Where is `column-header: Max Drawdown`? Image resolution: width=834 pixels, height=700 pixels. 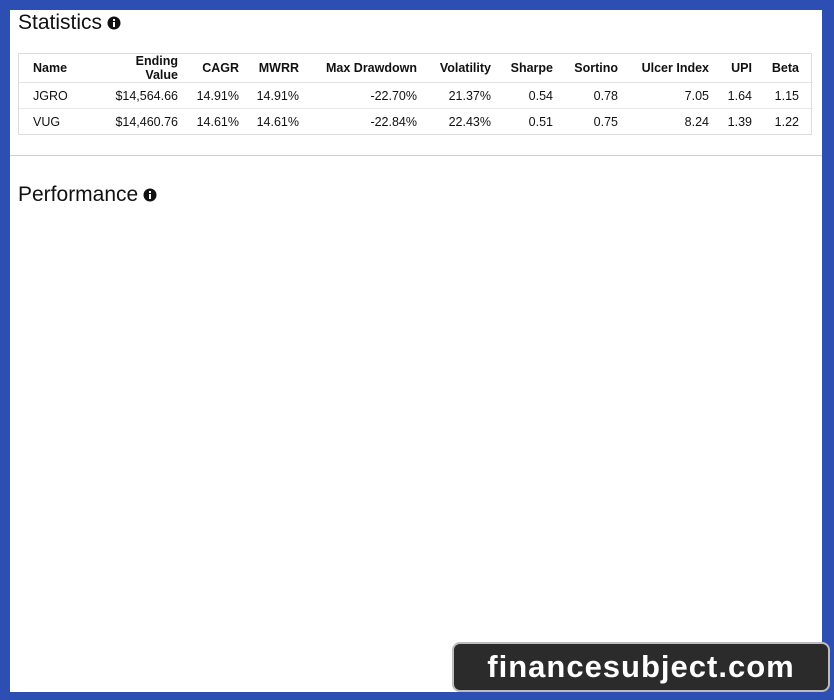 column-header: Max Drawdown is located at coordinates (366, 68).